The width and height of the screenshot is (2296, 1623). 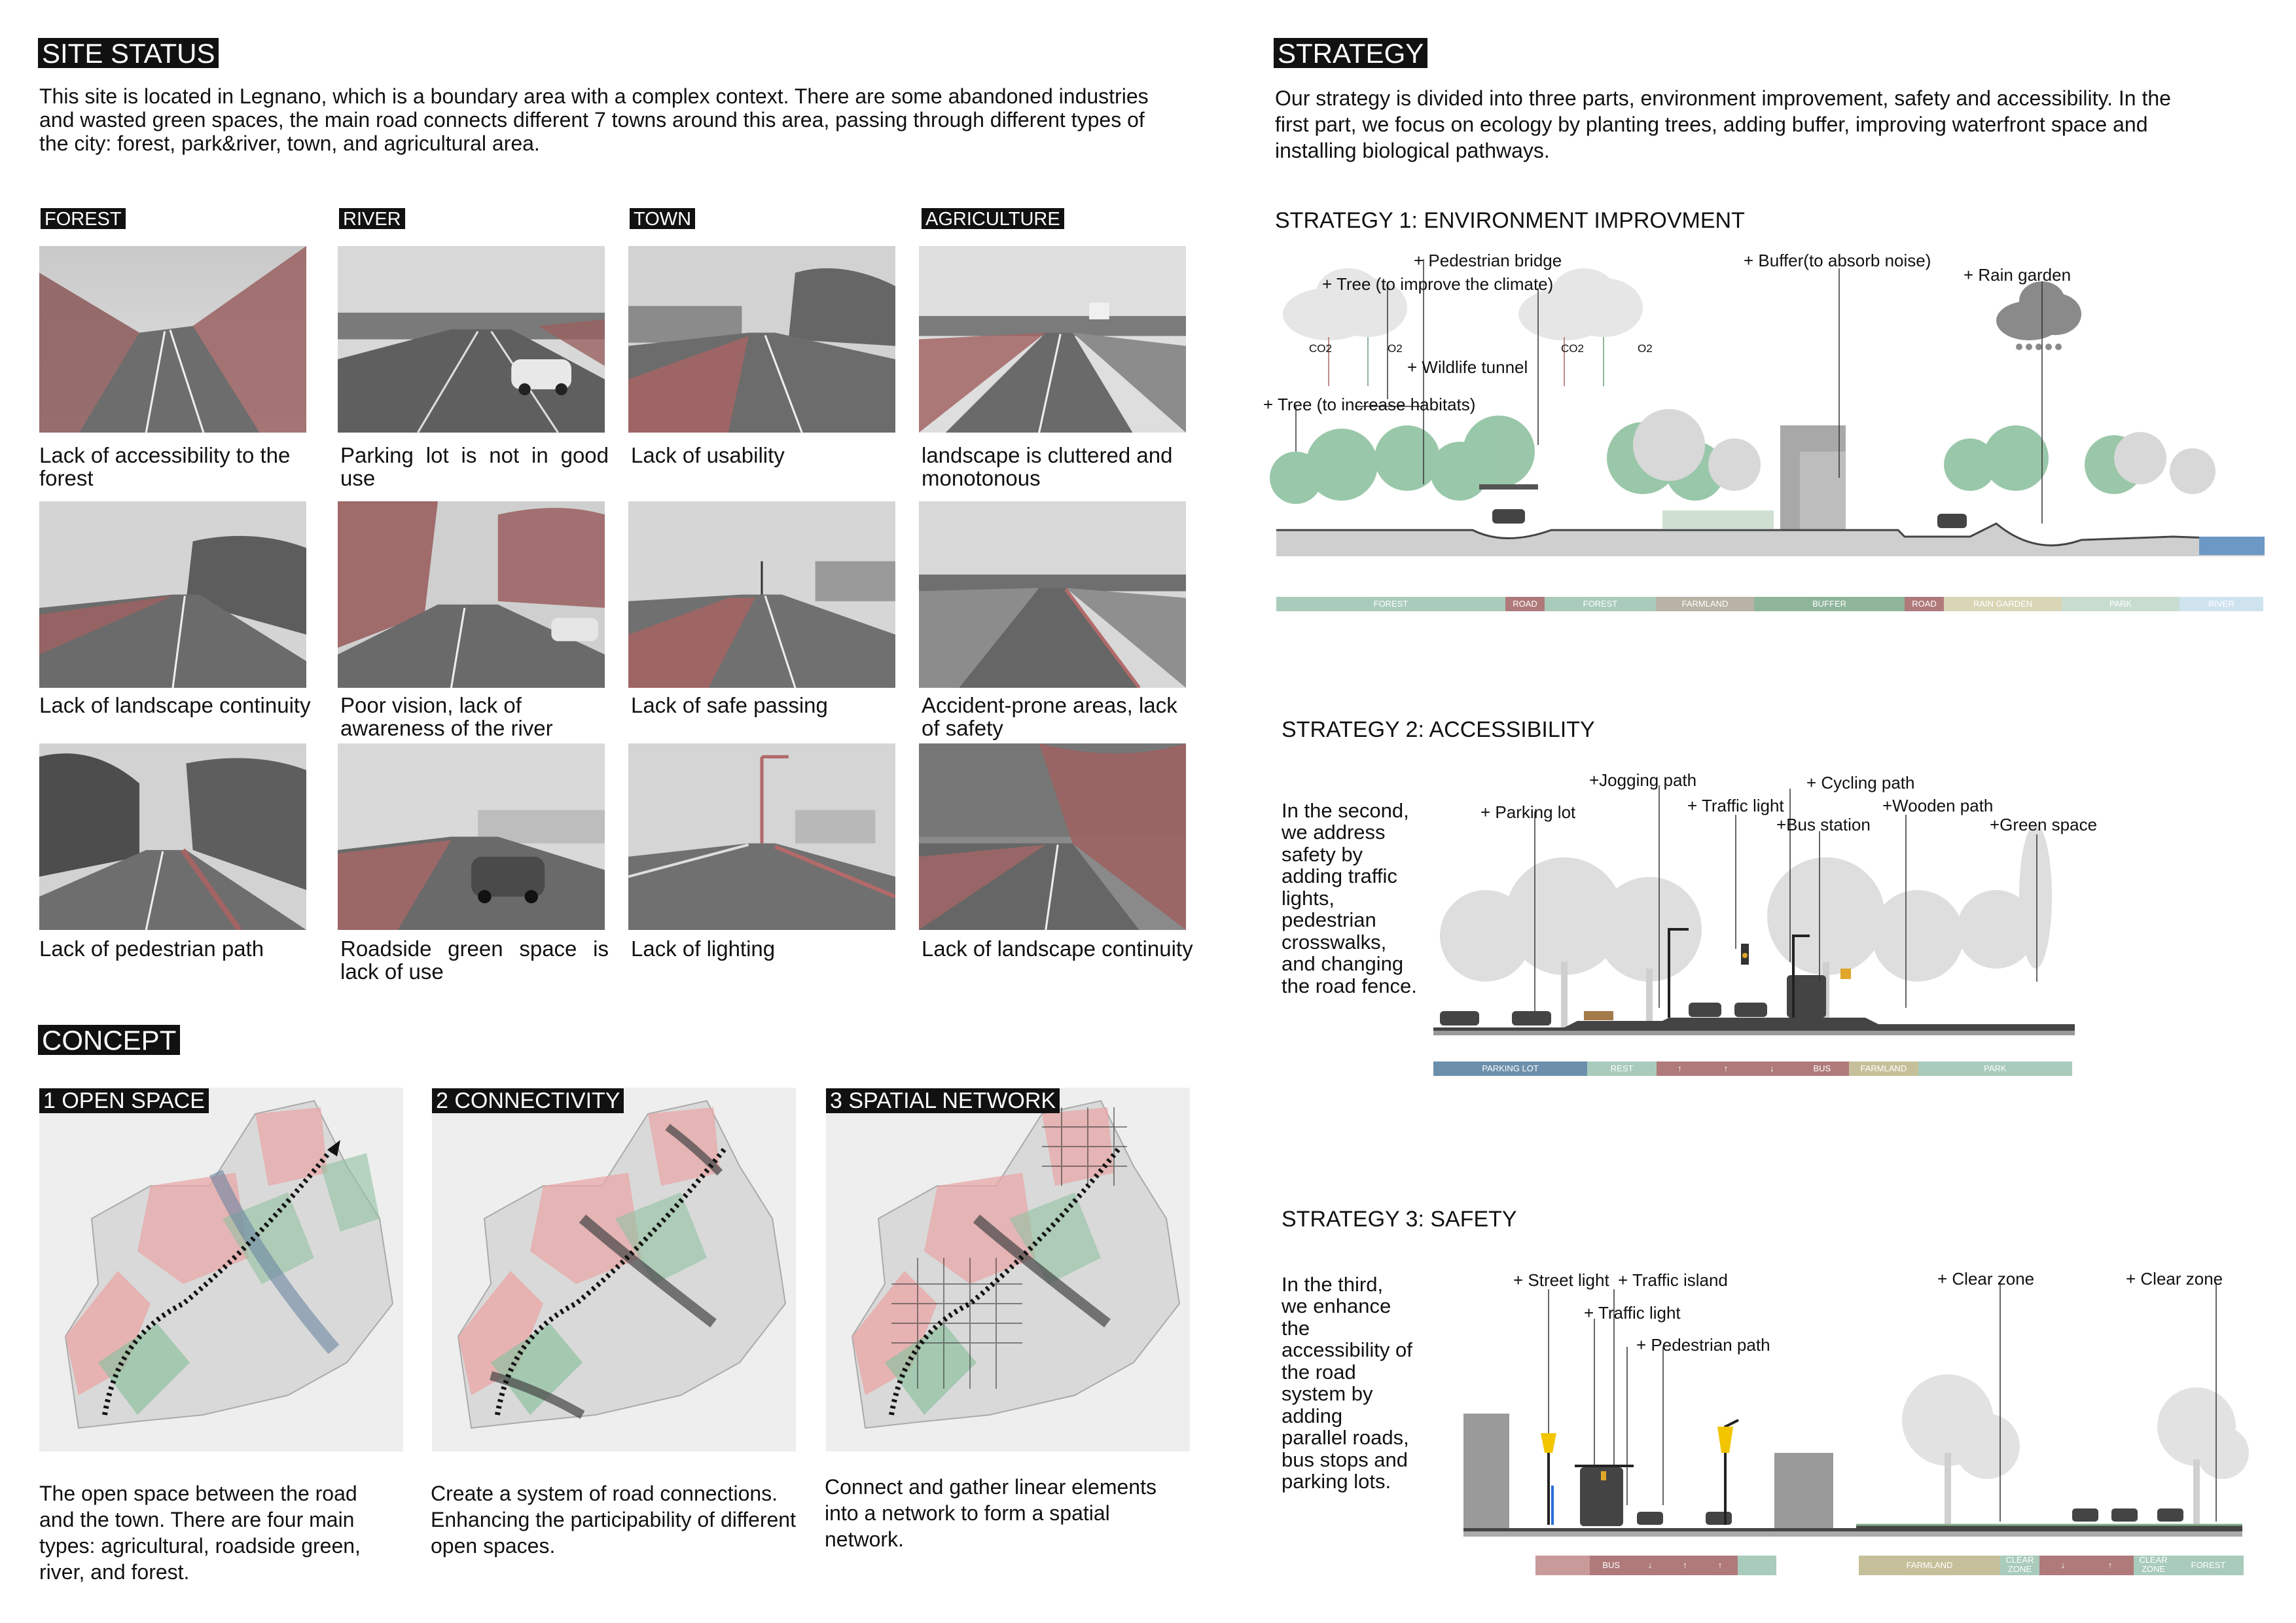 I want to click on column-header-town: TOWN, so click(x=663, y=219).